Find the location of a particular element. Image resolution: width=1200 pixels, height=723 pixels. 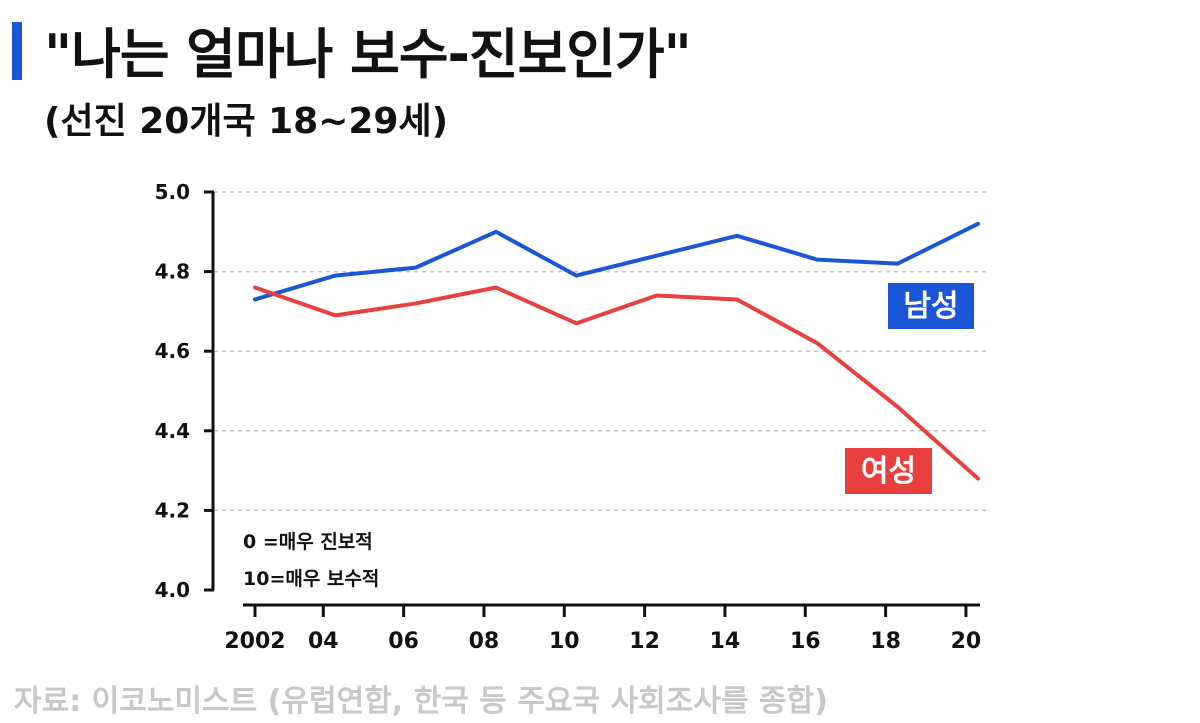

x-tick-label: 18 is located at coordinates (885, 641).